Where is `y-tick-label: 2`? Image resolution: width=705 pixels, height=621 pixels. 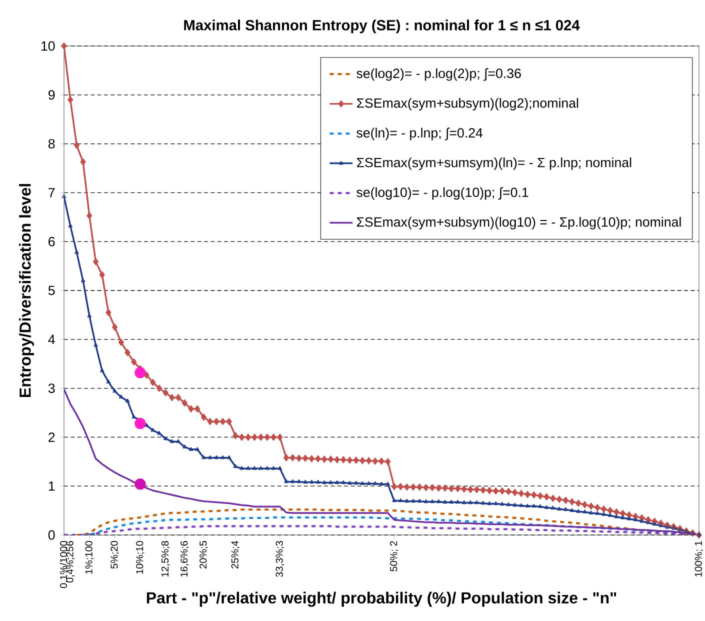
y-tick-label: 2 is located at coordinates (51, 437).